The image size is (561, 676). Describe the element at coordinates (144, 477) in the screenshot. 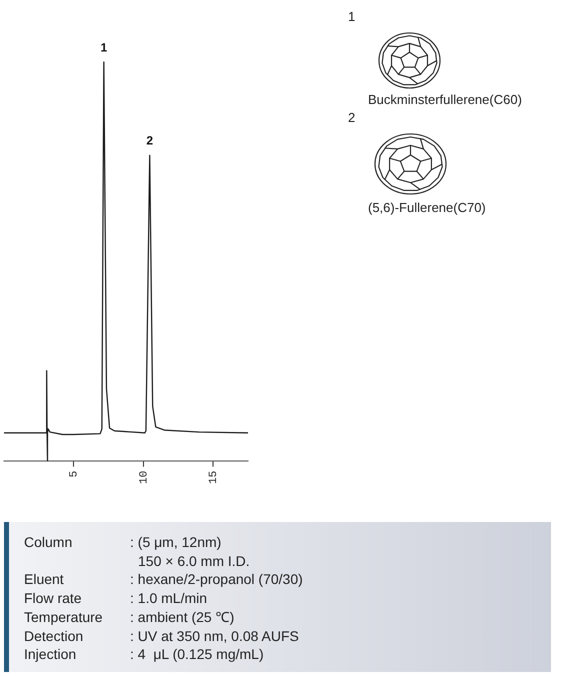

I see `x-tick-label: 10` at that location.